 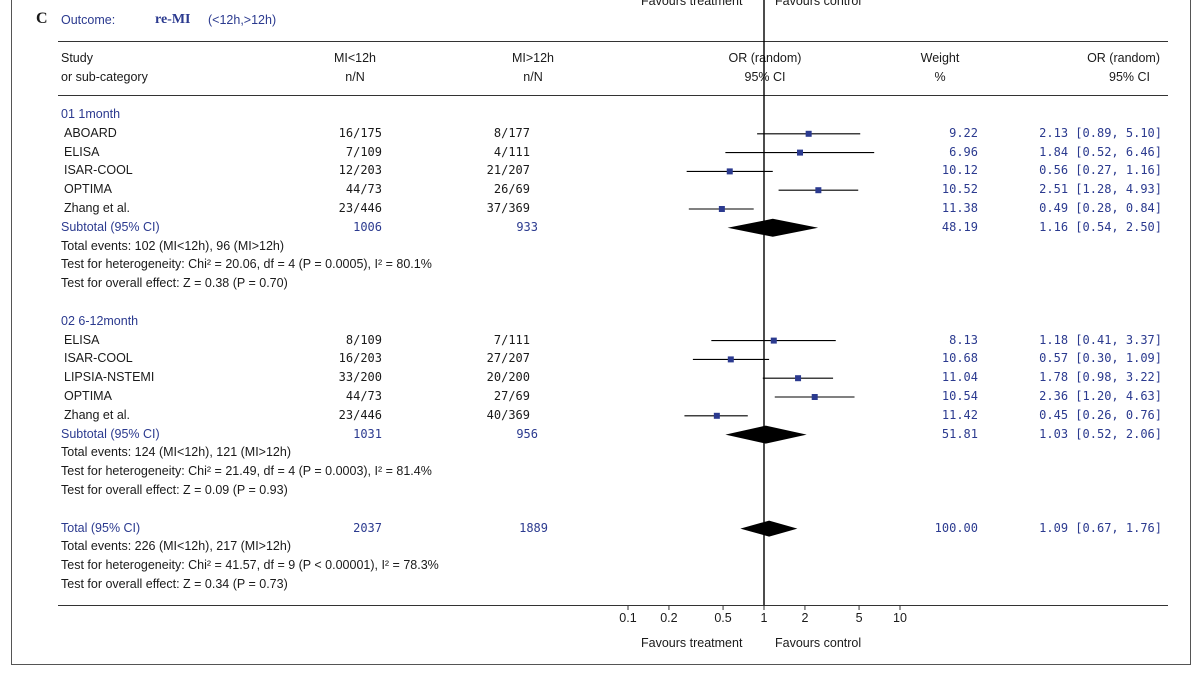 I want to click on subtotal-or-ci: 1.16 [0.54, 2.50], so click(x=1100, y=226).